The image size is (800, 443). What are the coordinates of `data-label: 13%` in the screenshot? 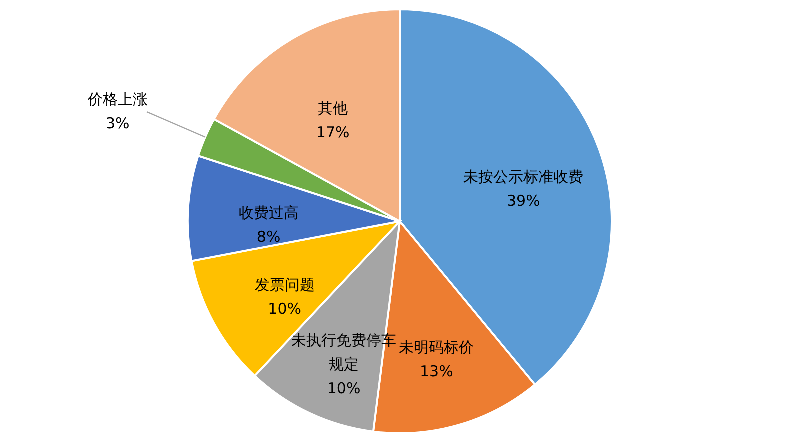 It's located at (437, 371).